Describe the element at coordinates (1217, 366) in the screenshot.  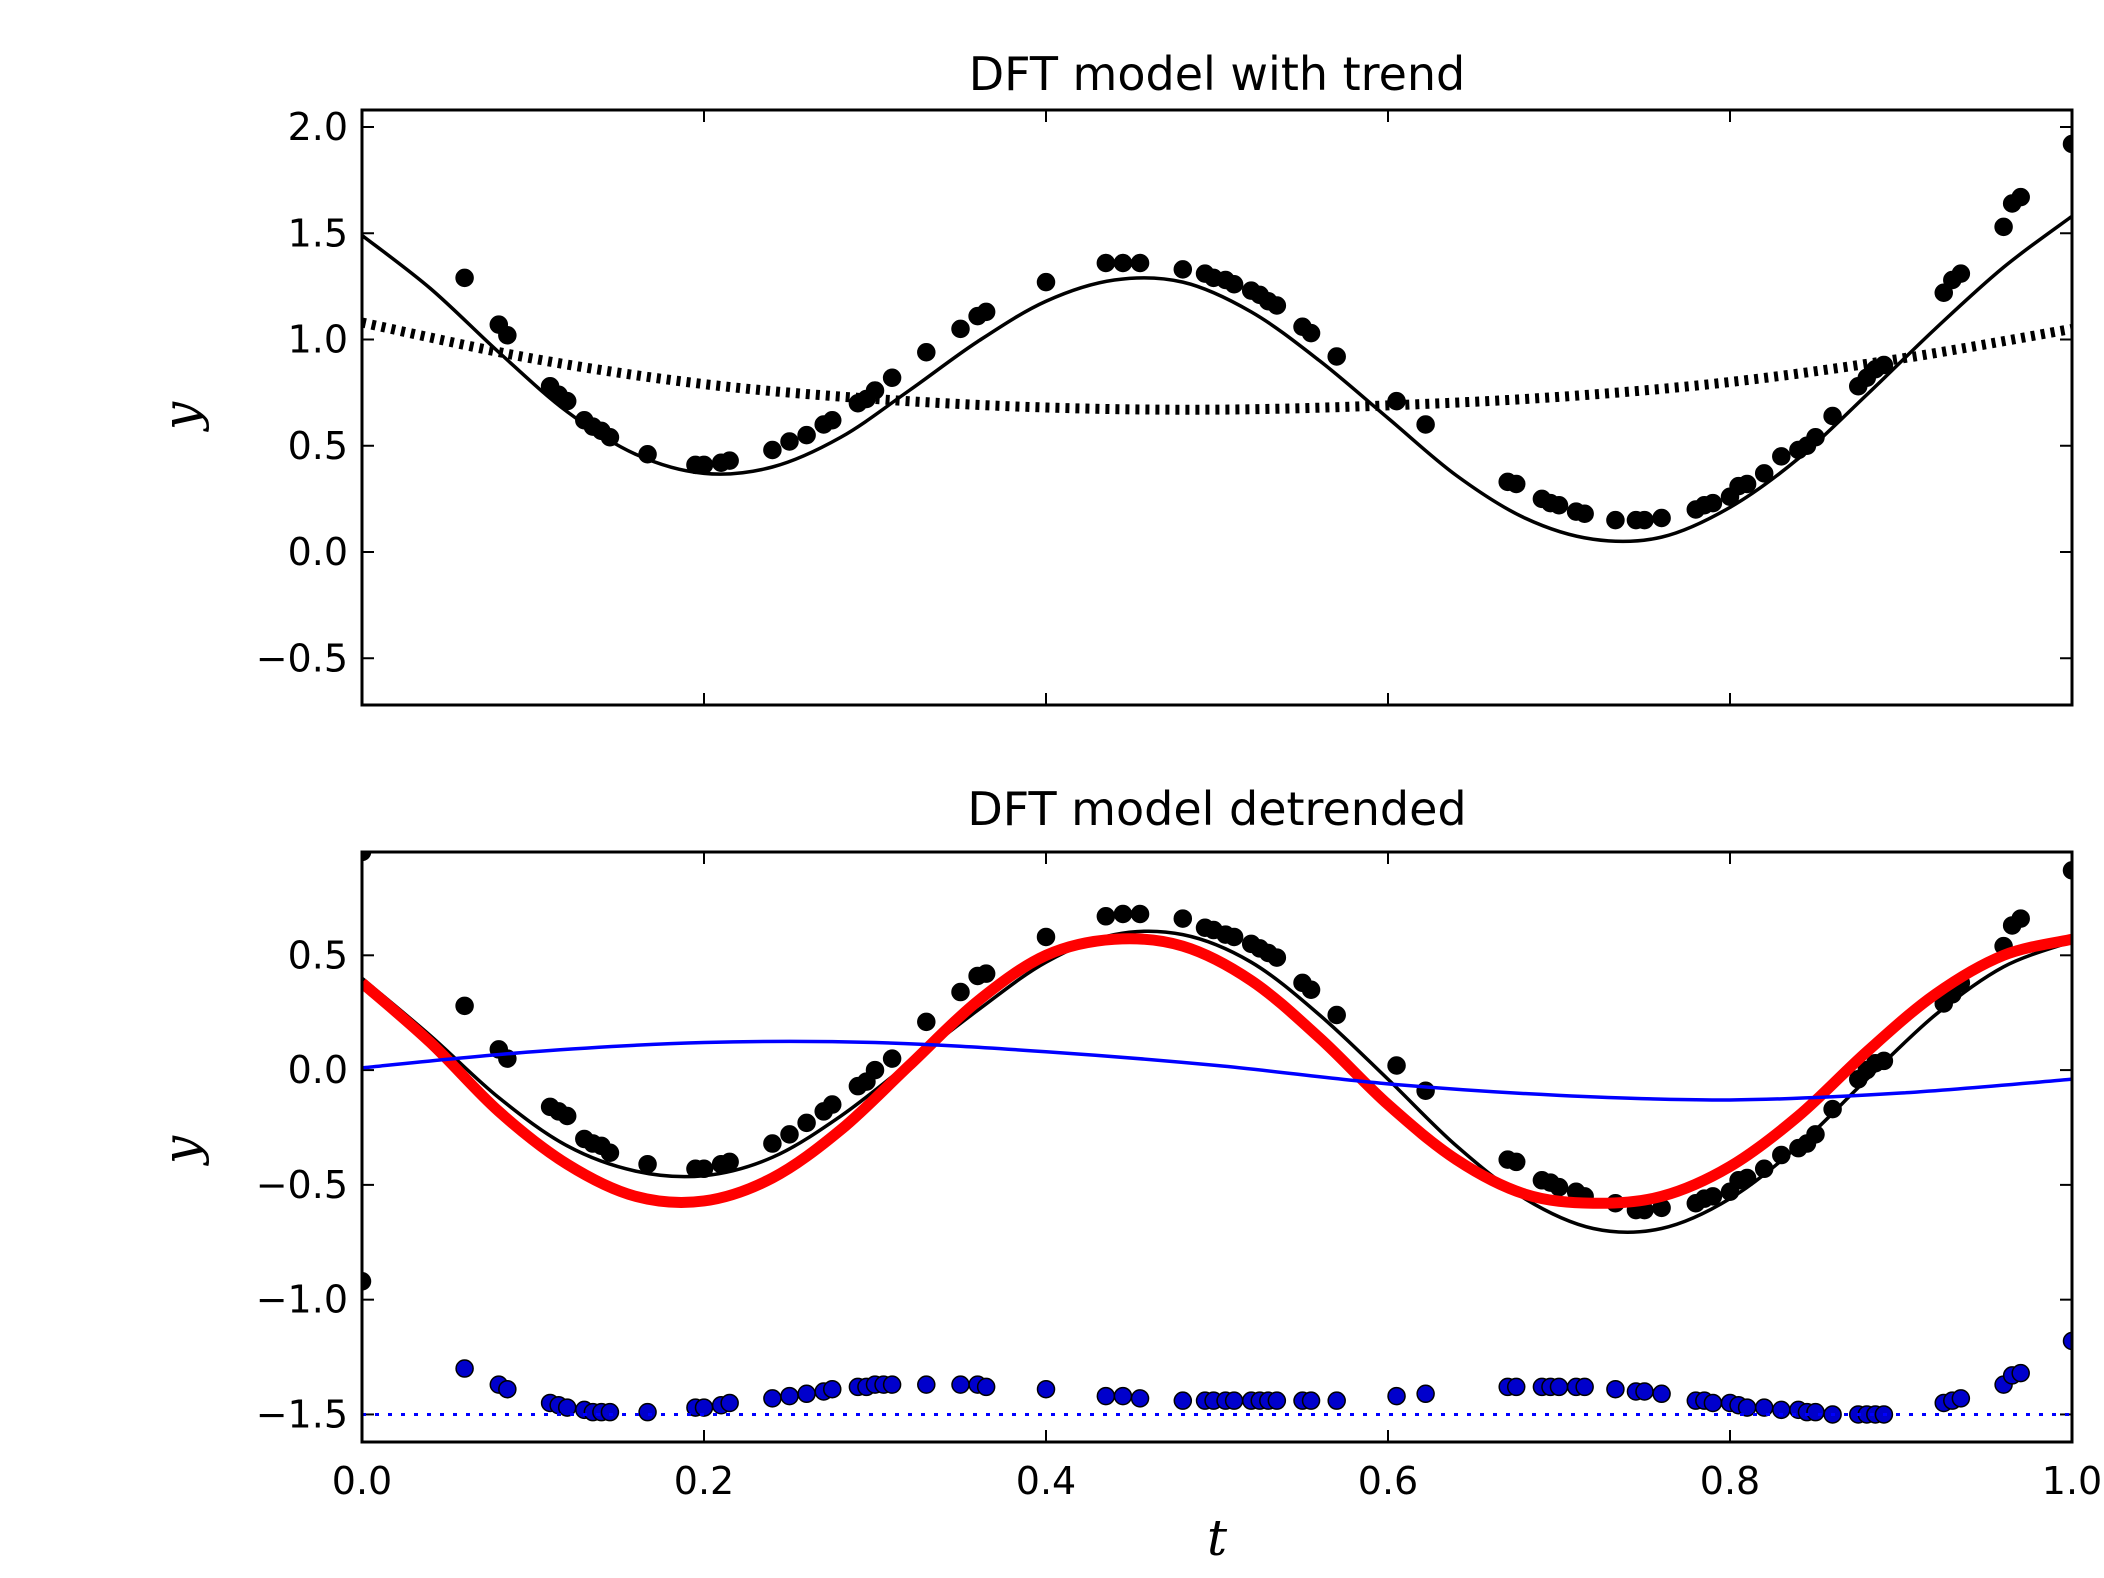
I see `trend-line` at that location.